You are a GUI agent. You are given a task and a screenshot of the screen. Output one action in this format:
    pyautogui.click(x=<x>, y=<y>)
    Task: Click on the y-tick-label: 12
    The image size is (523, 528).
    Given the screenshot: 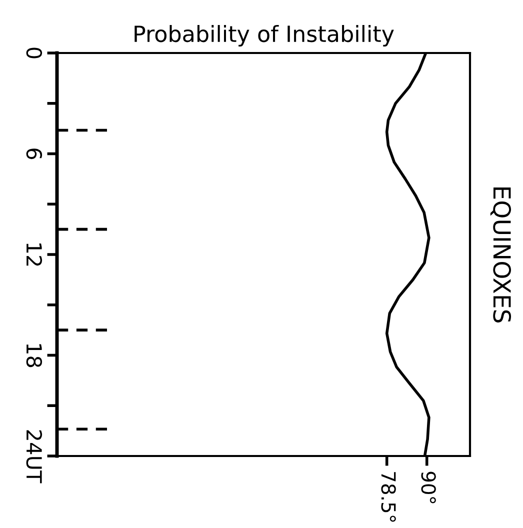 What is the action you would take?
    pyautogui.click(x=34, y=255)
    